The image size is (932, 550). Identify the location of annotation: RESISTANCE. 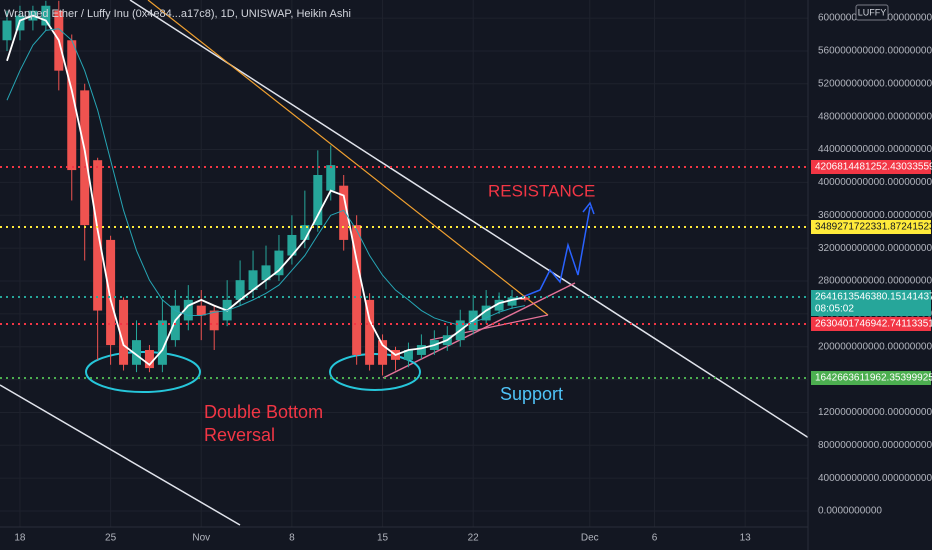
(541, 190).